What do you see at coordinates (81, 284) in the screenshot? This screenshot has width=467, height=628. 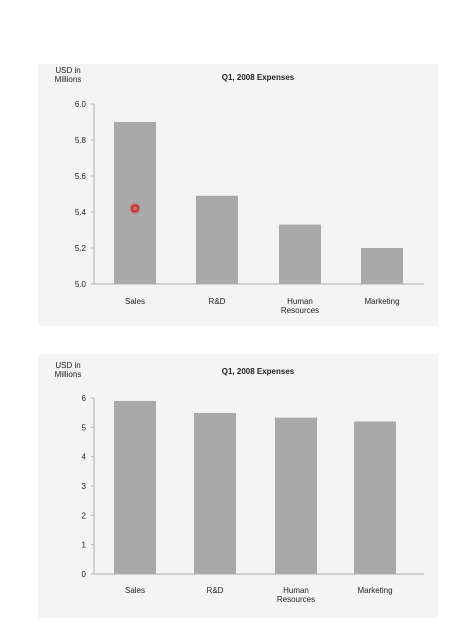 I see `y-tick-label: 5.0` at bounding box center [81, 284].